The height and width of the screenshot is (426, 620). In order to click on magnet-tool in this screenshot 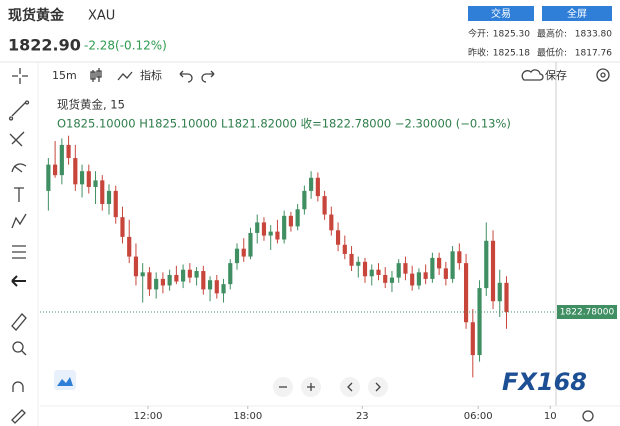, I will do `click(18, 386)`.